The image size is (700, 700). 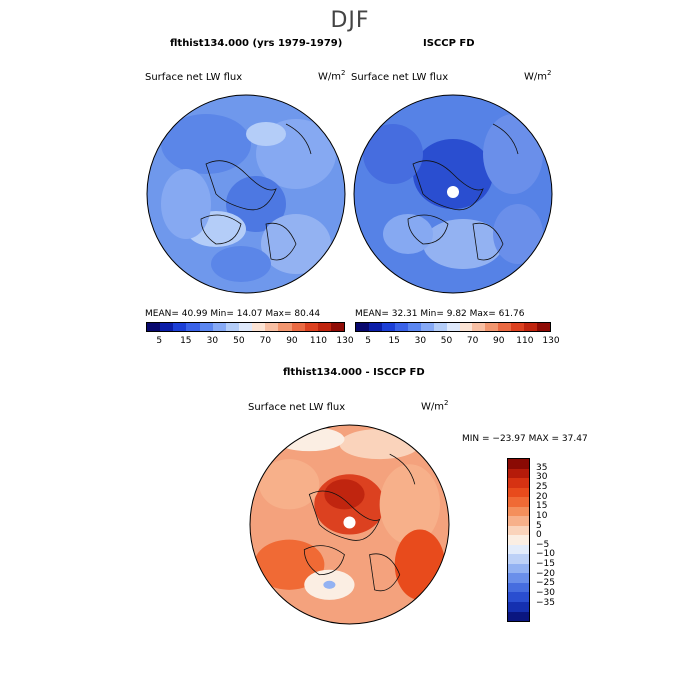 What do you see at coordinates (246, 194) in the screenshot?
I see `model-polar-map` at bounding box center [246, 194].